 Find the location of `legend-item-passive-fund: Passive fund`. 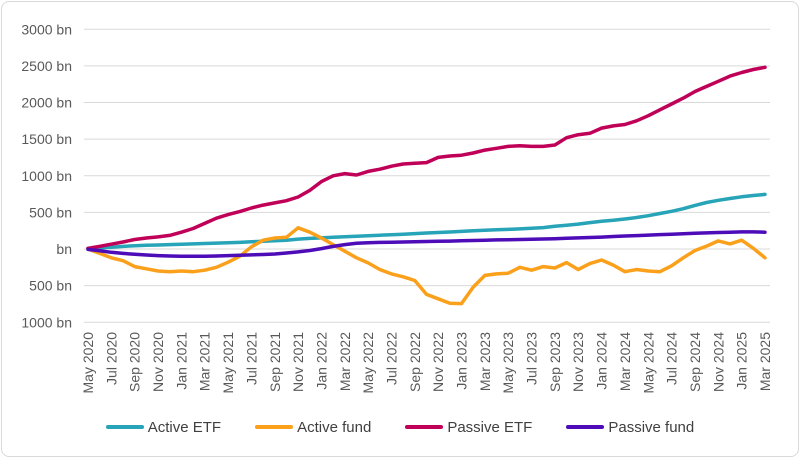

legend-item-passive-fund: Passive fund is located at coordinates (630, 427).